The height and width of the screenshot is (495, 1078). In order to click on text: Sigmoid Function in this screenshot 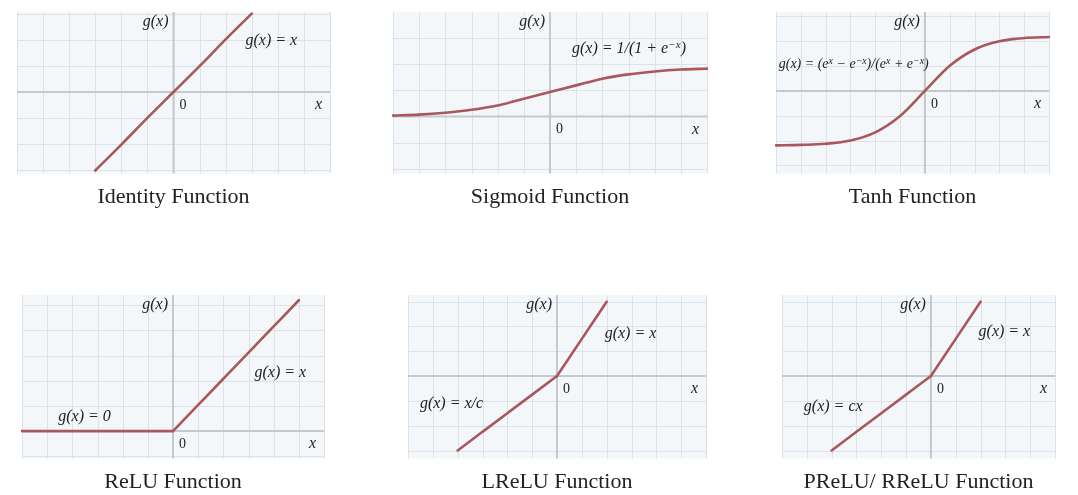, I will do `click(550, 195)`.